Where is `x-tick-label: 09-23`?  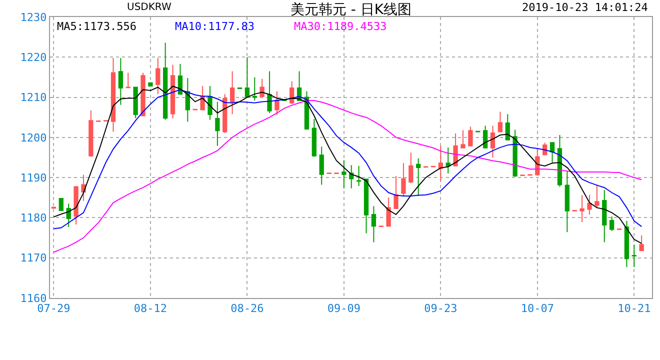 x-tick-label: 09-23 is located at coordinates (441, 309).